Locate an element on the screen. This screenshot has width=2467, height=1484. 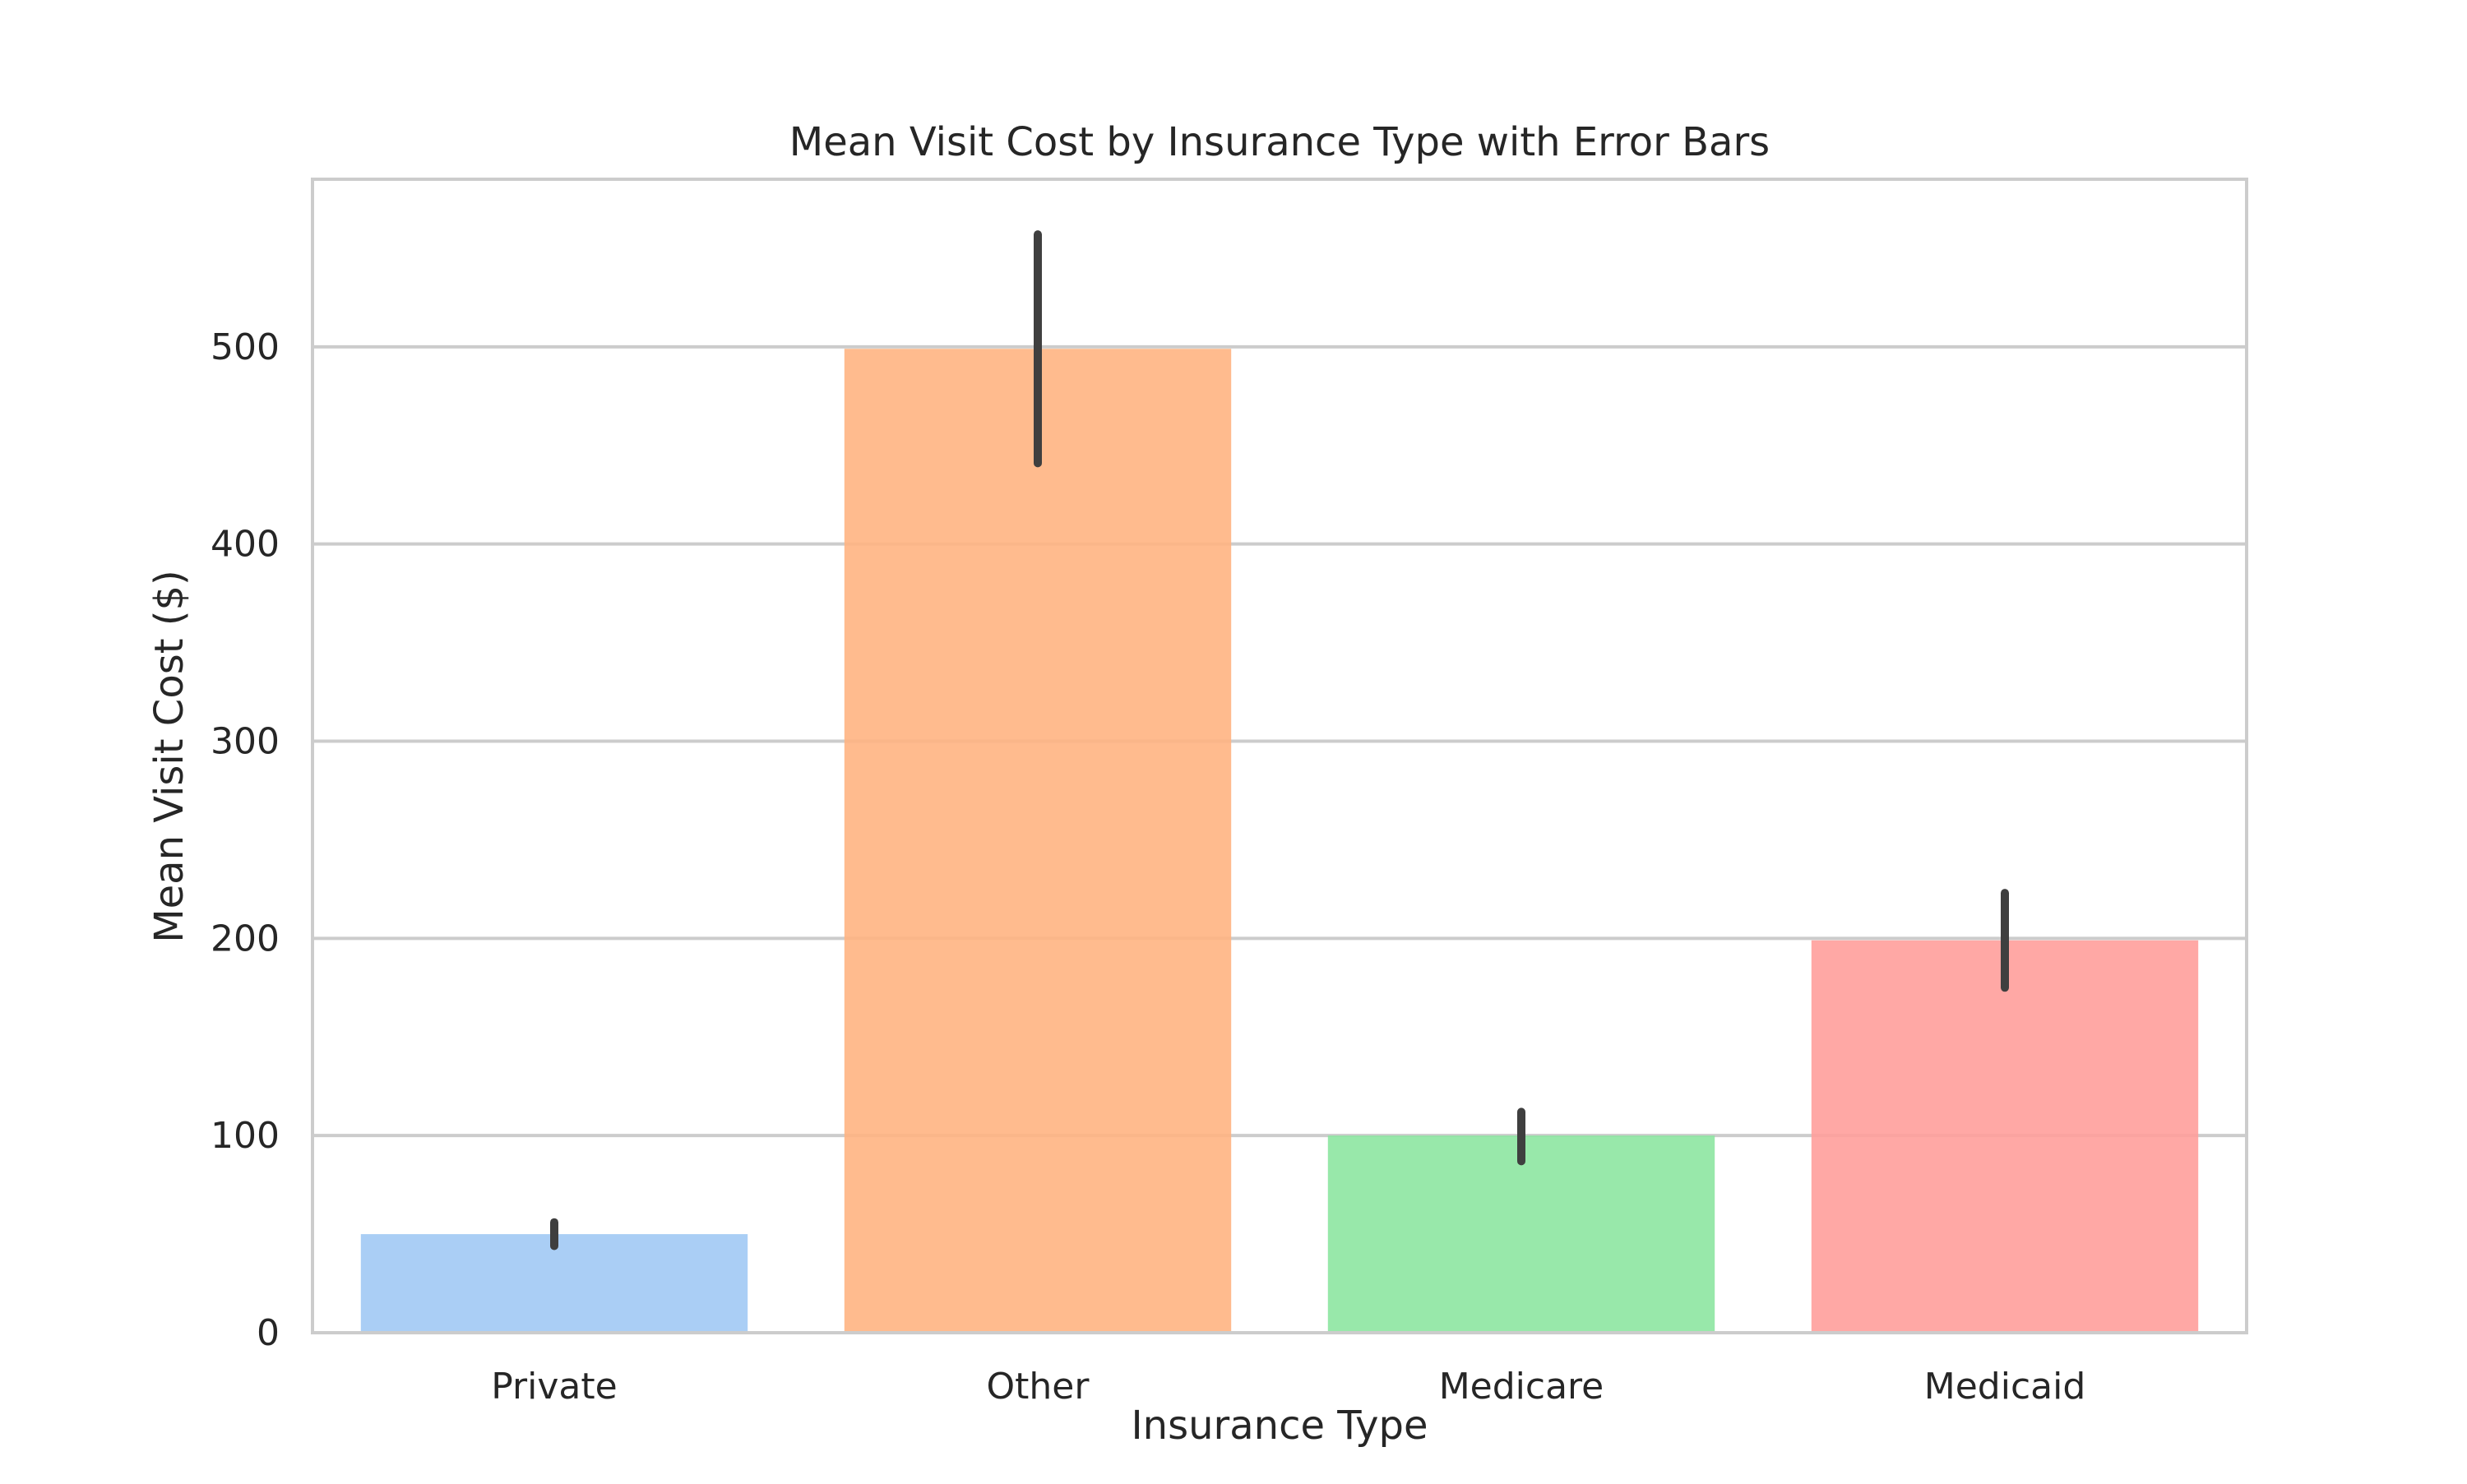
y-axis-label: Mean Visit Cost ($) is located at coordinates (169, 757).